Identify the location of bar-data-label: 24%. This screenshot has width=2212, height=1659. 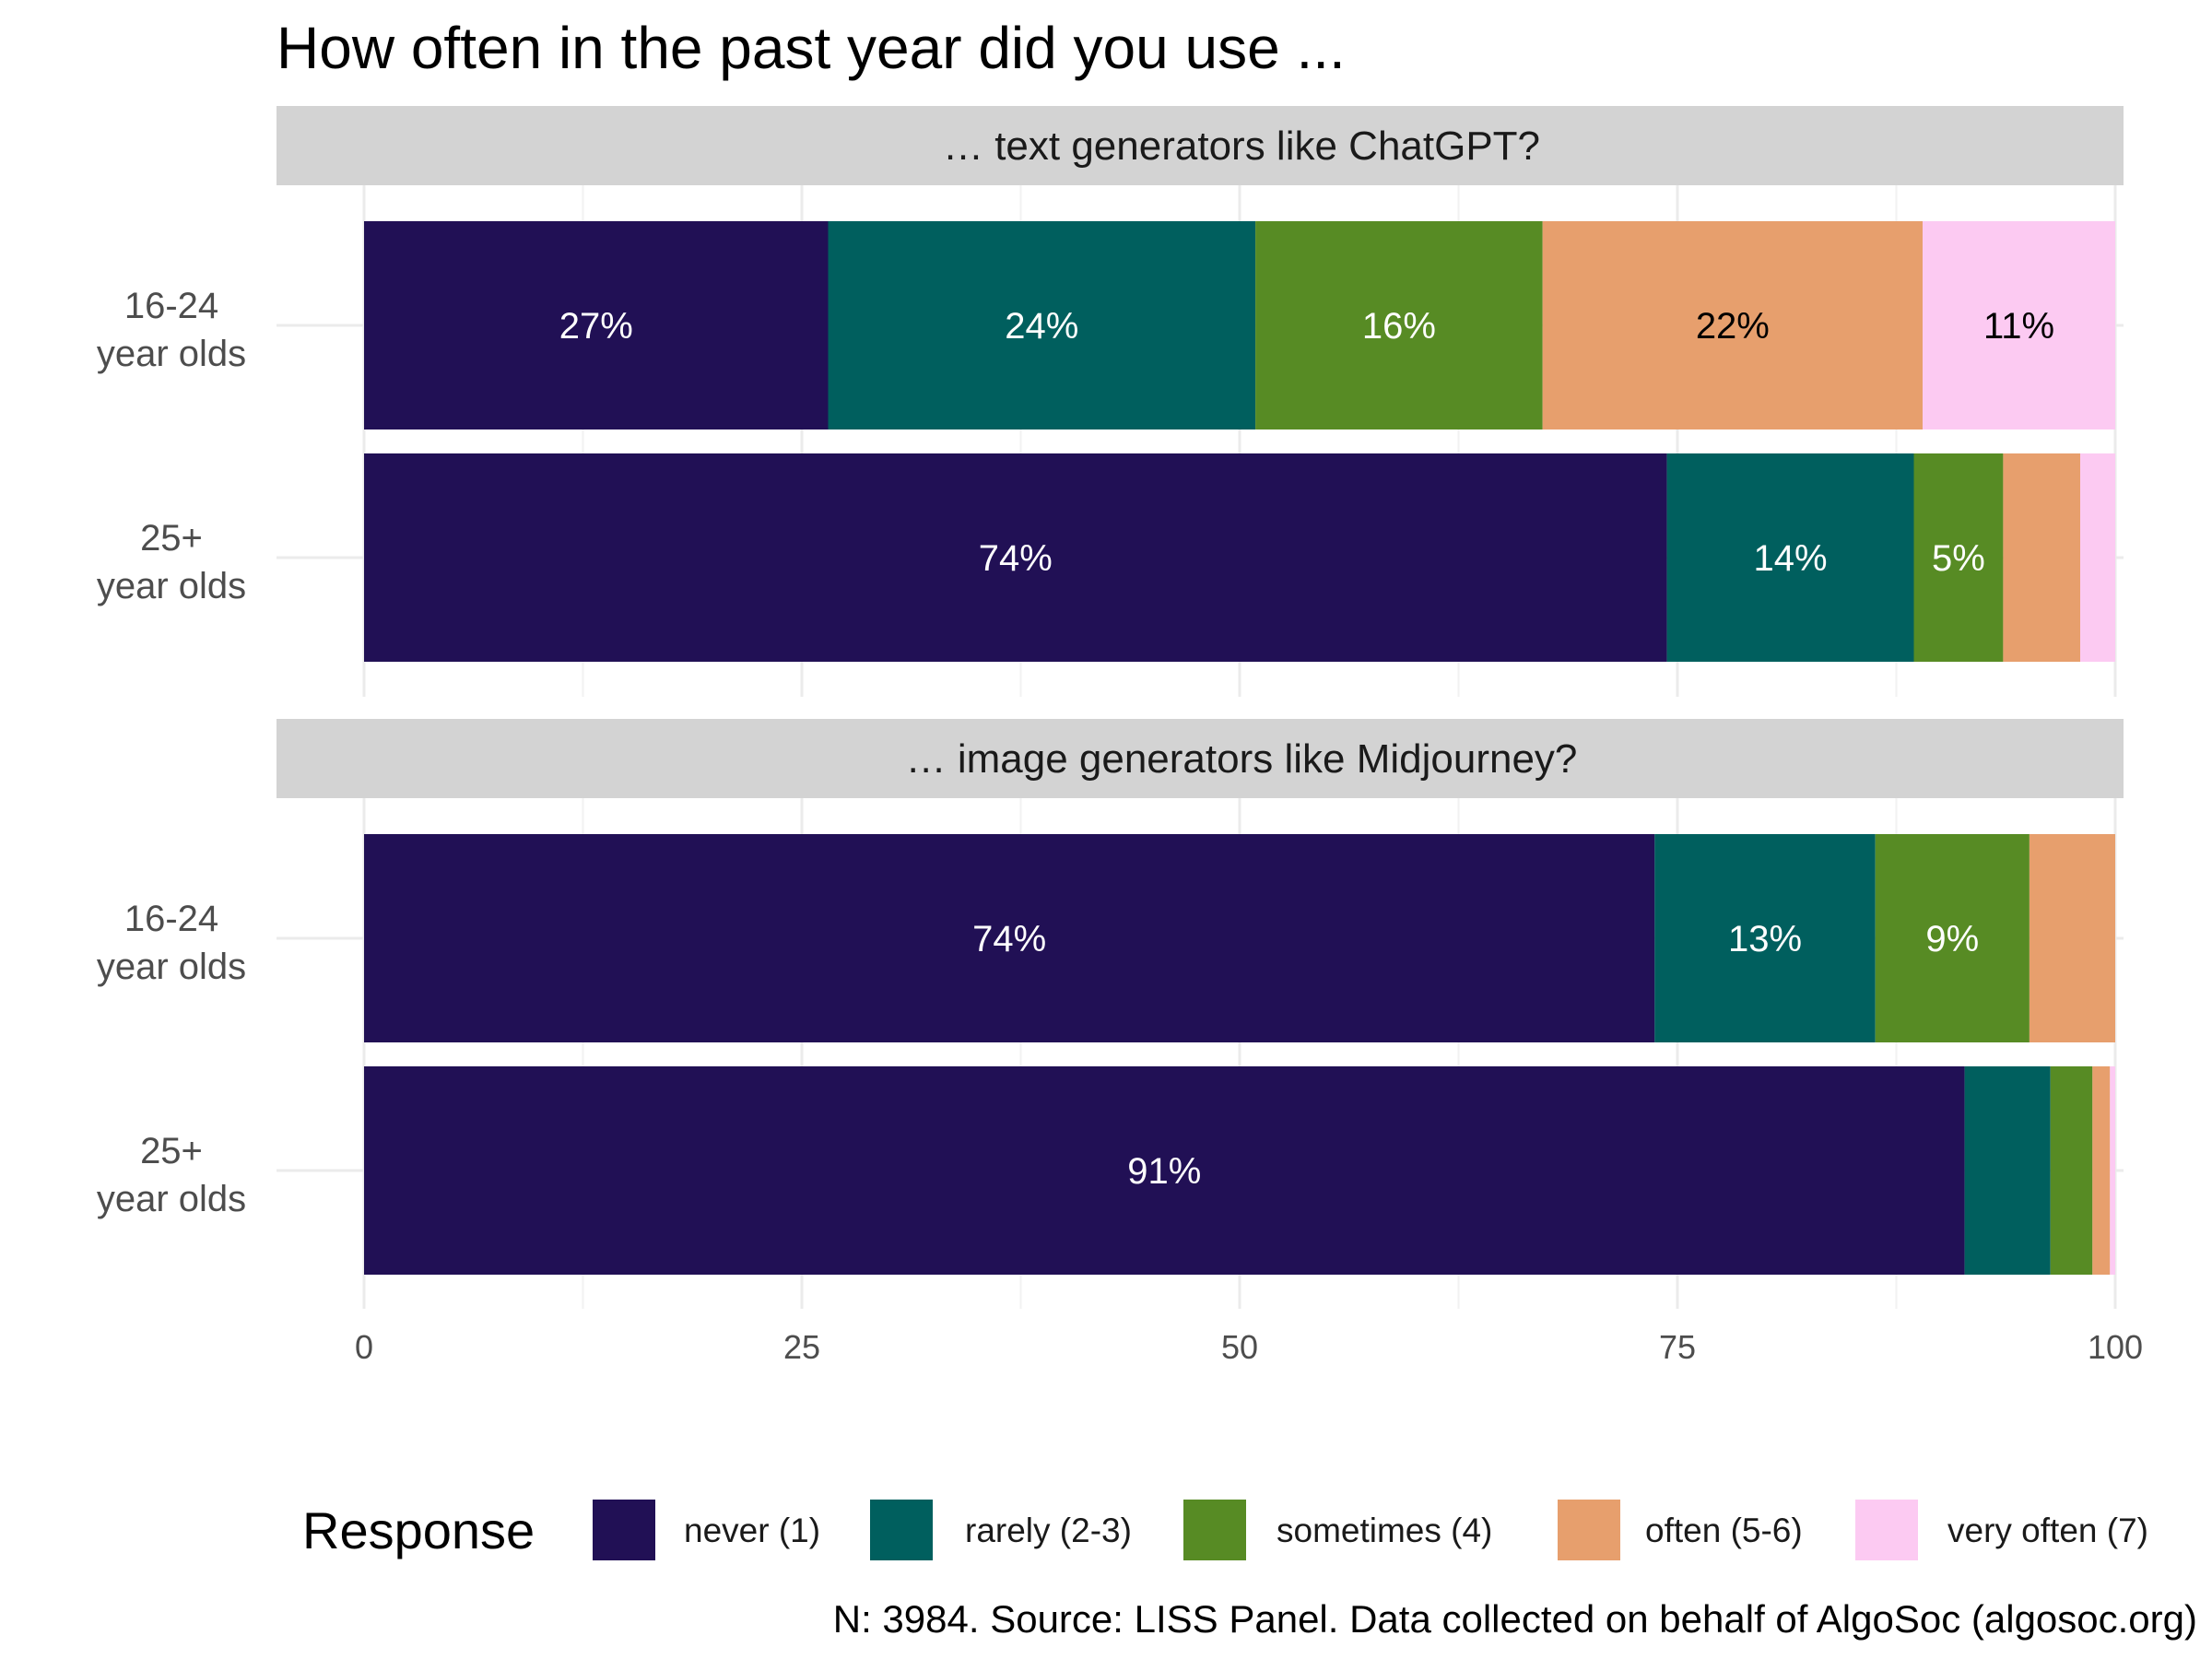
(1041, 326).